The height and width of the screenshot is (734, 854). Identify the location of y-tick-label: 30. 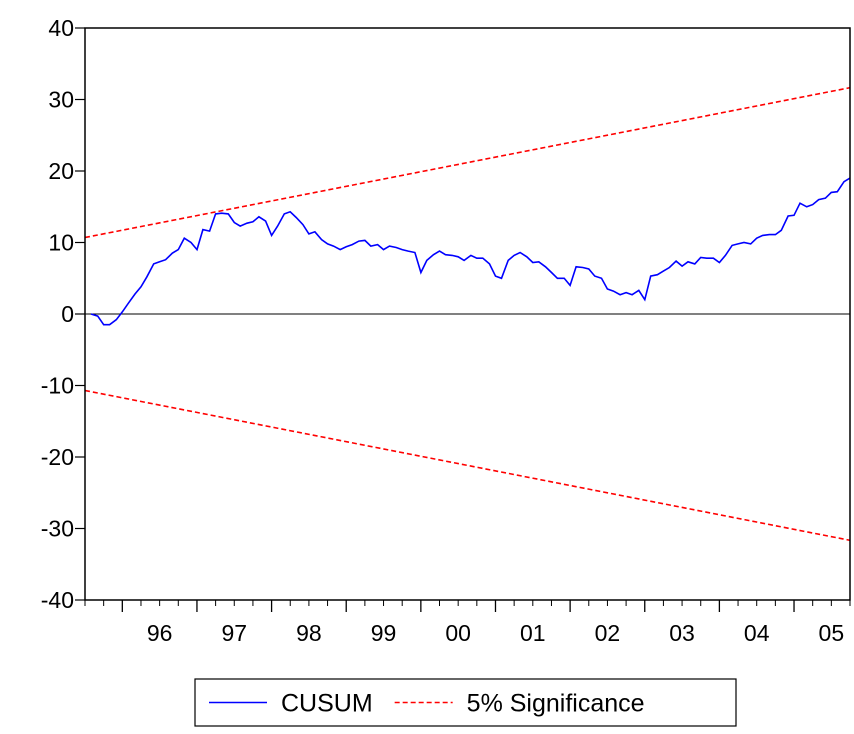
(61, 100).